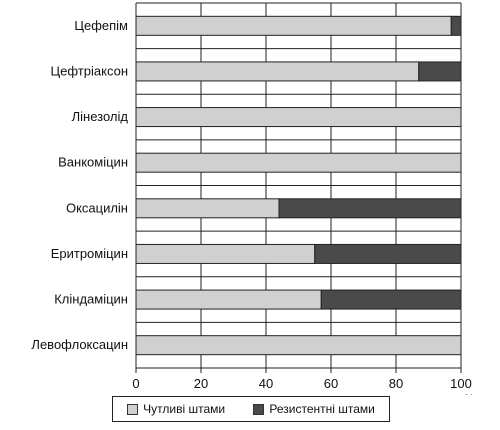  I want to click on category-label-5: Еритроміцин, so click(89, 253).